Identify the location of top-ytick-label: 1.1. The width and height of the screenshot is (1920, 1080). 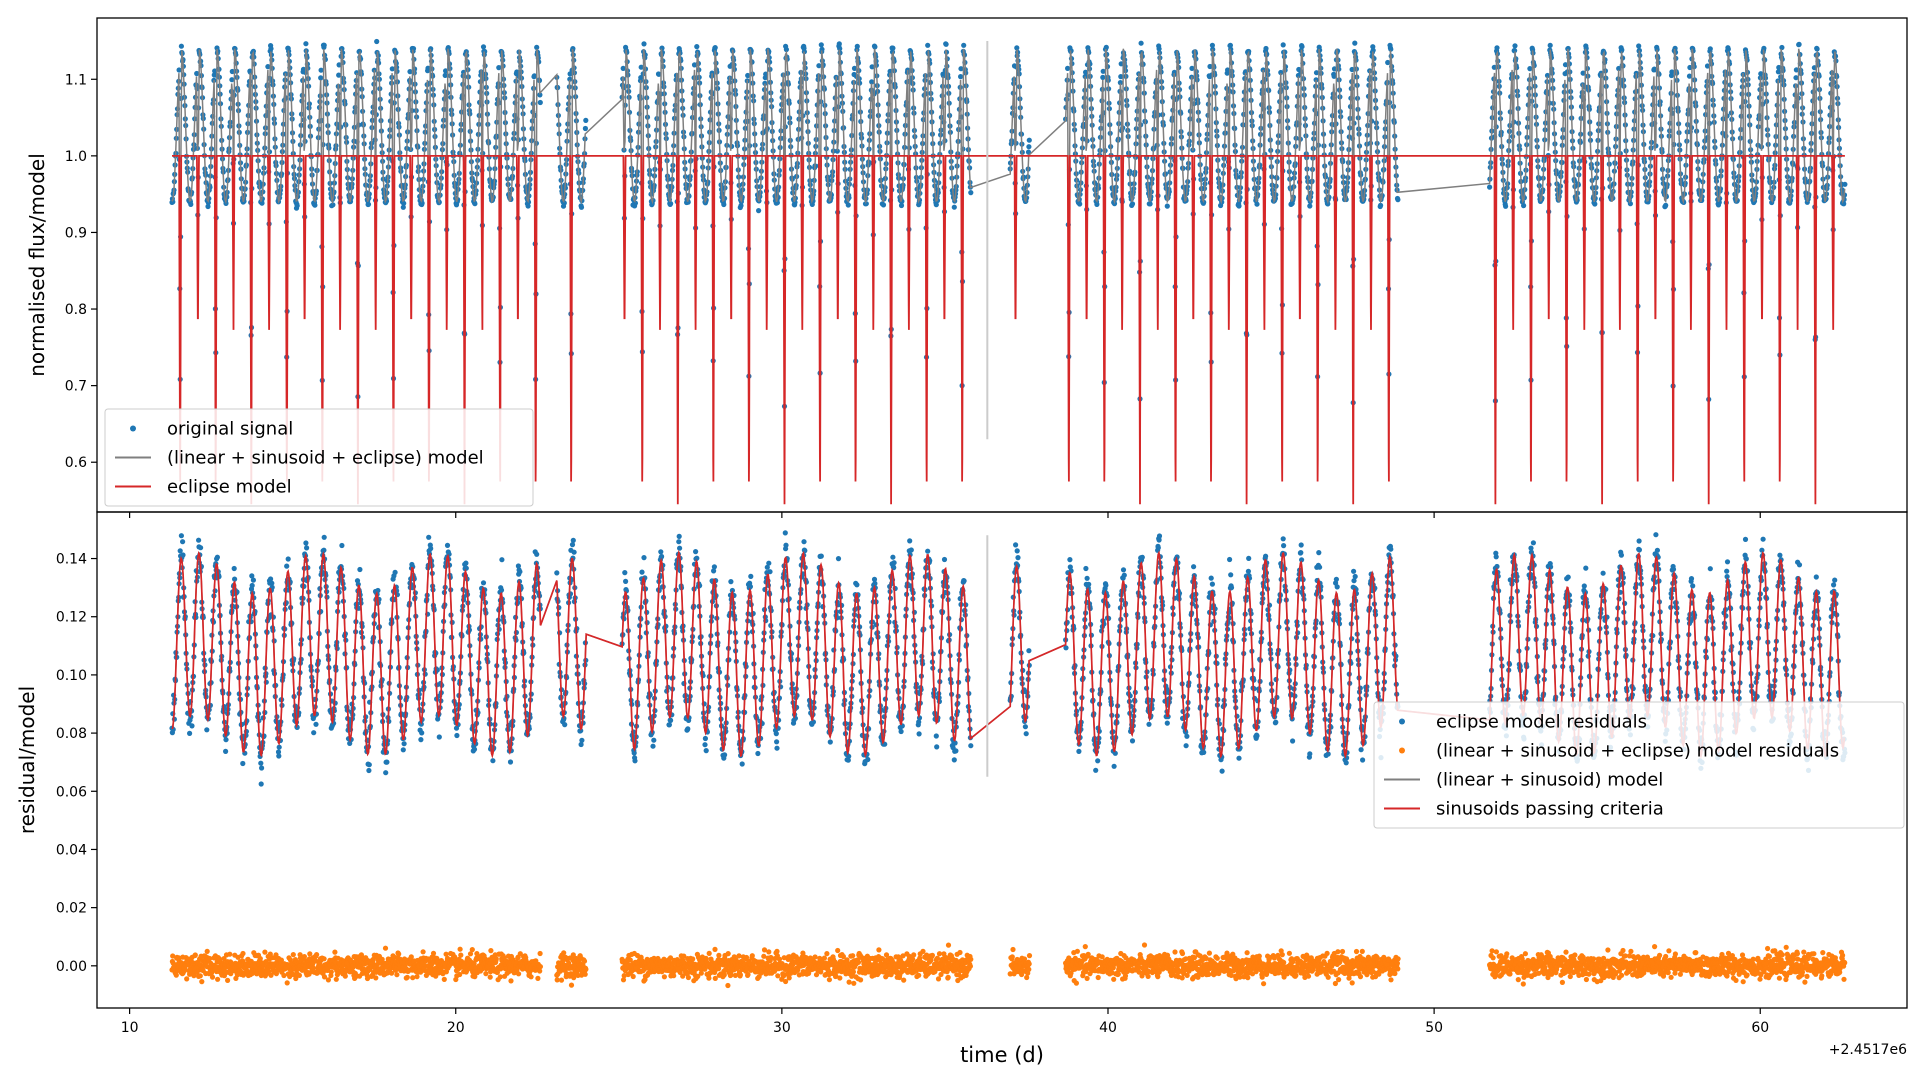
(76, 80).